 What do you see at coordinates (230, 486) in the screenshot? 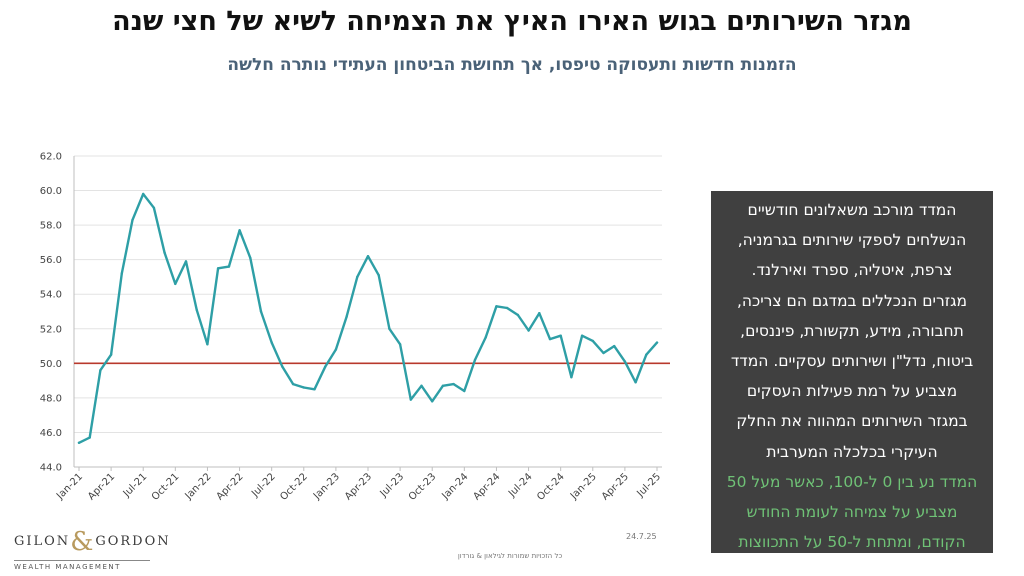
I see `x-tick-label: Apr-22` at bounding box center [230, 486].